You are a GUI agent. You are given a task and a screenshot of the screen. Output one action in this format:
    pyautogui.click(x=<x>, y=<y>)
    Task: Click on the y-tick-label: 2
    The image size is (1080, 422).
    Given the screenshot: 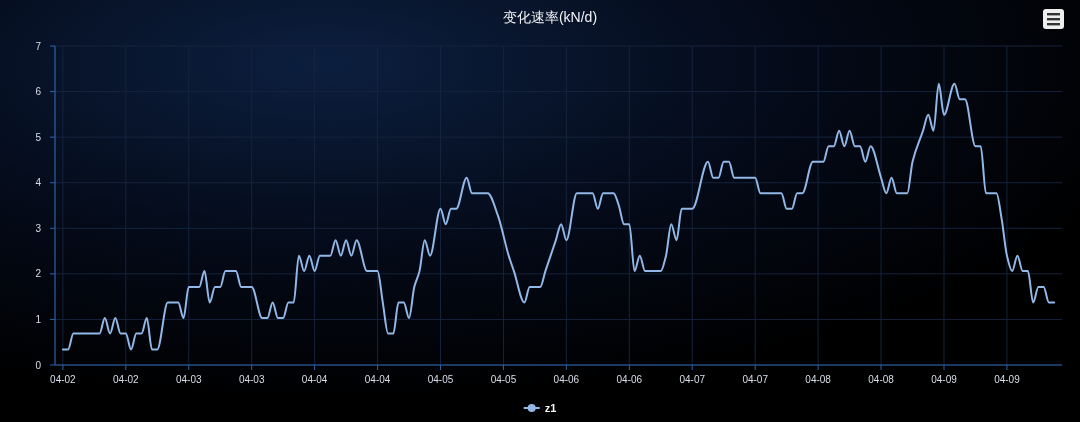 What is the action you would take?
    pyautogui.click(x=38, y=274)
    